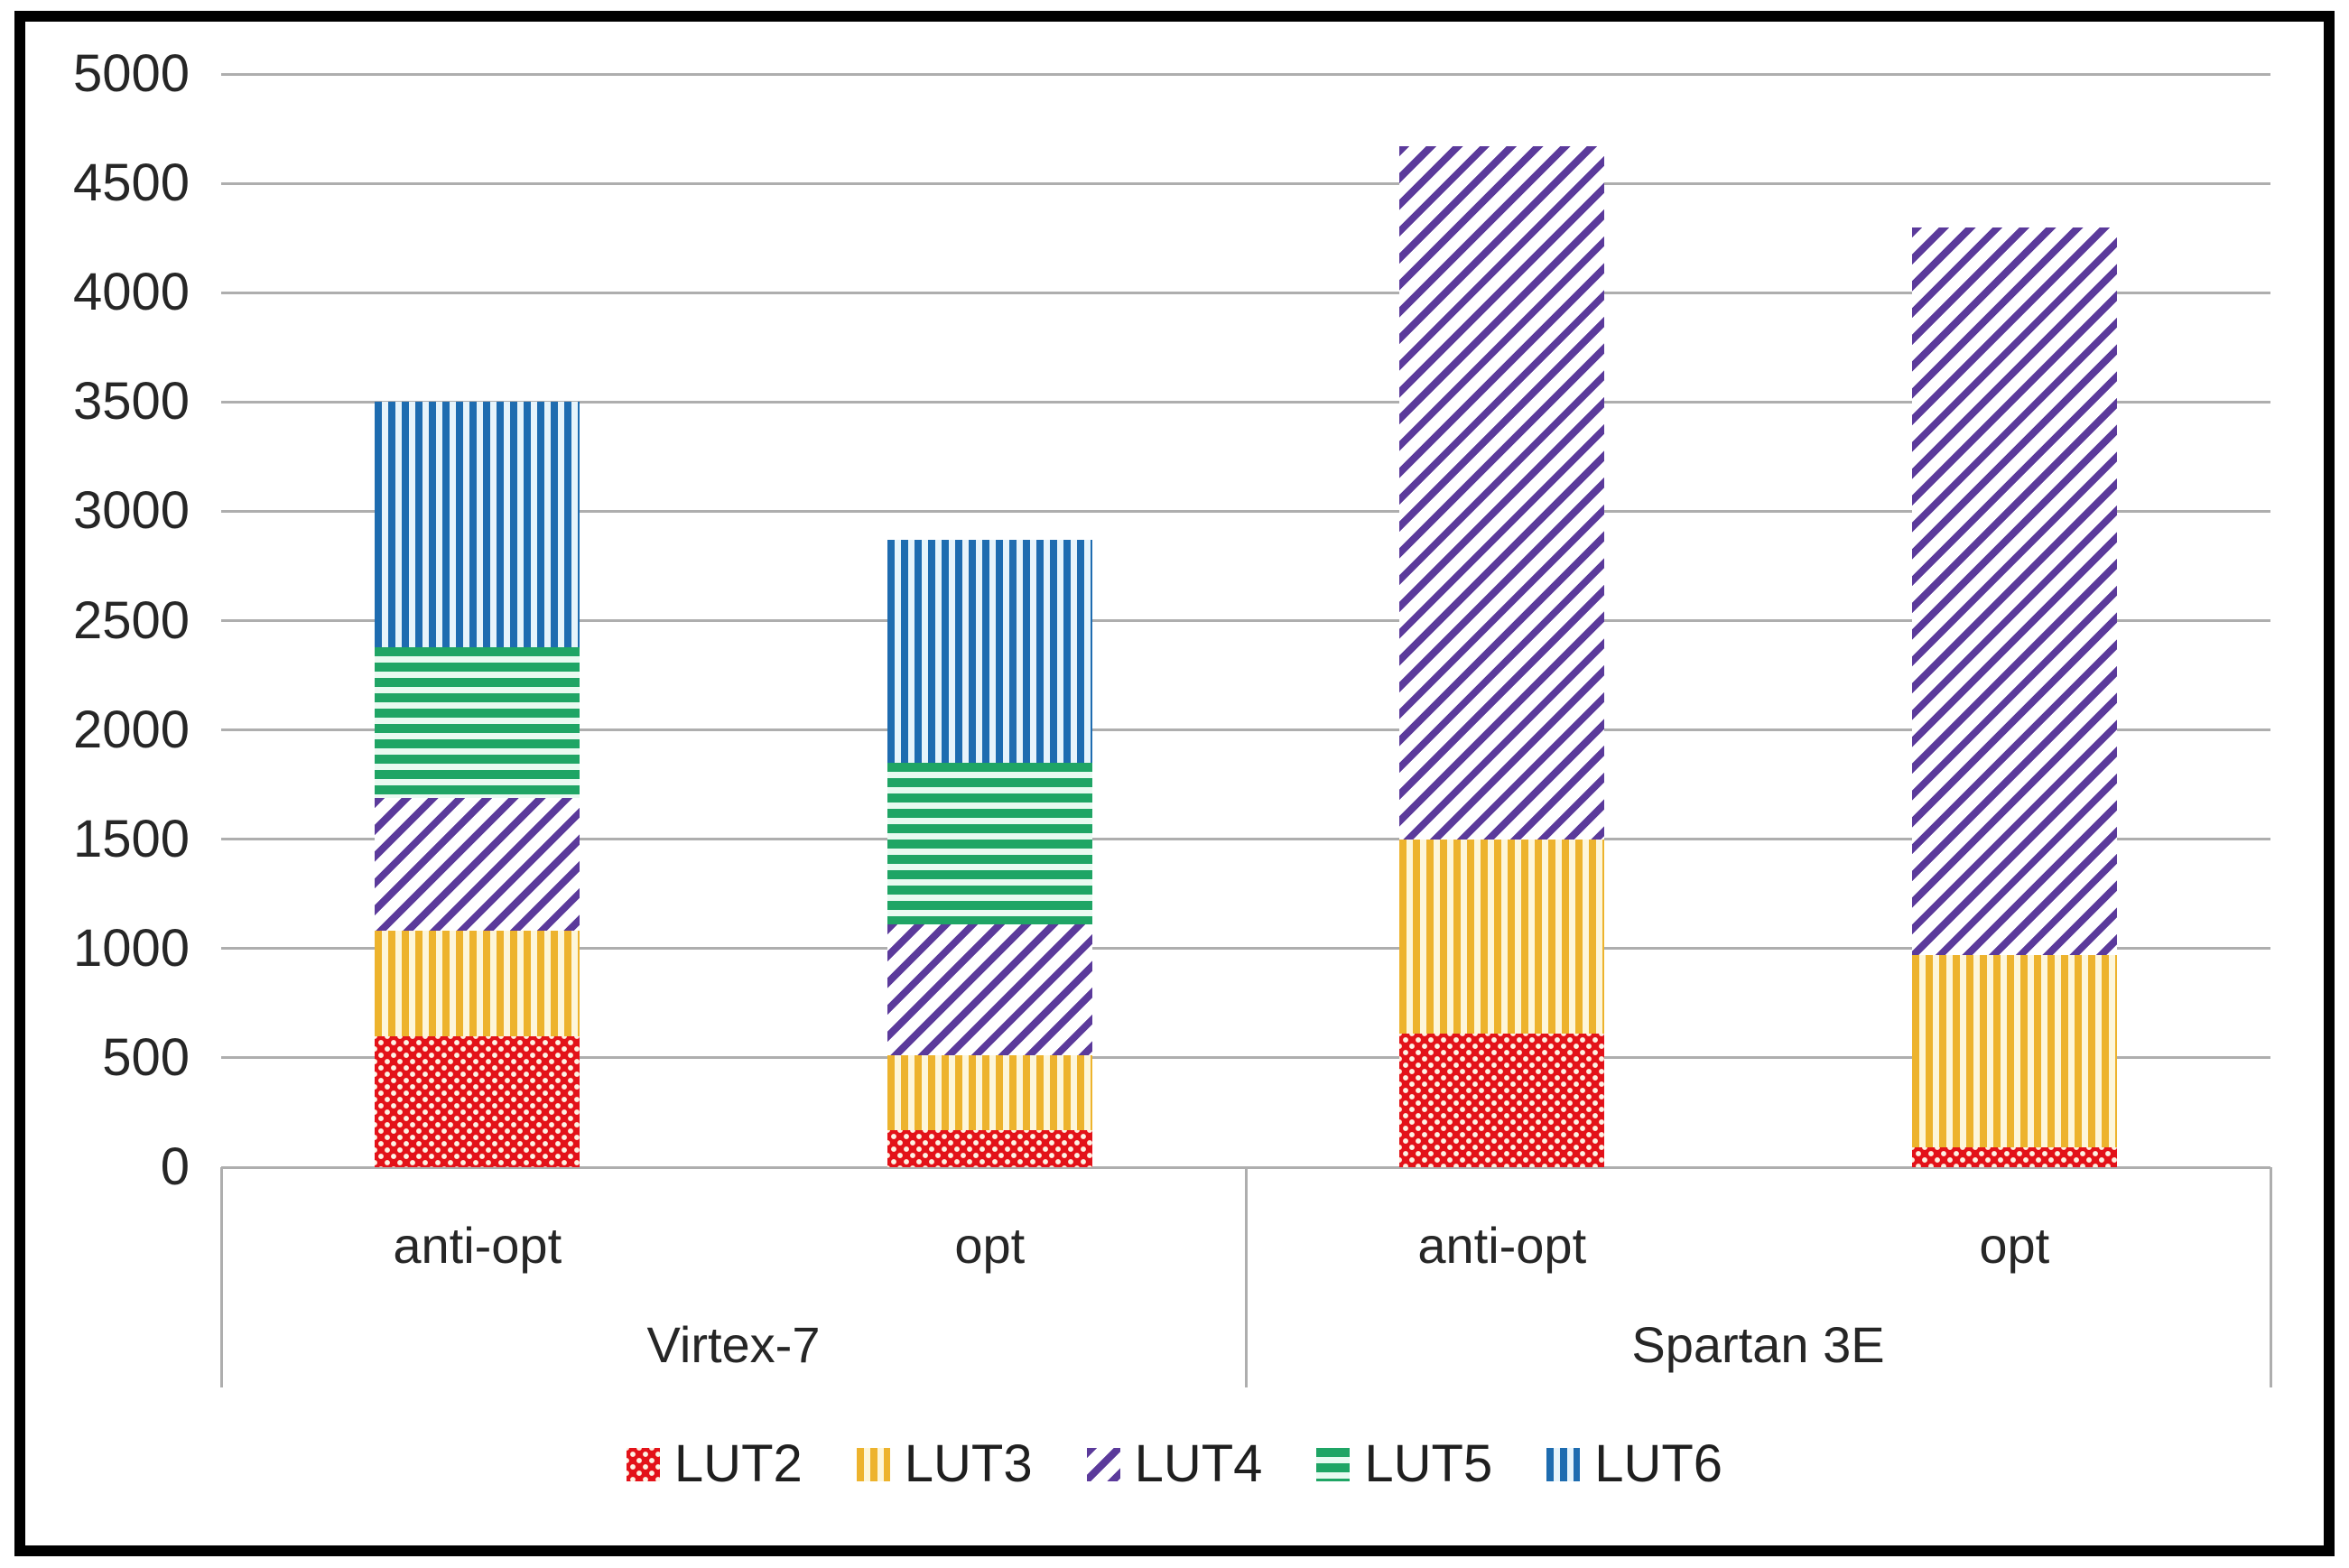 The height and width of the screenshot is (1568, 2349). I want to click on legend-swatch-lut3-icon, so click(873, 1464).